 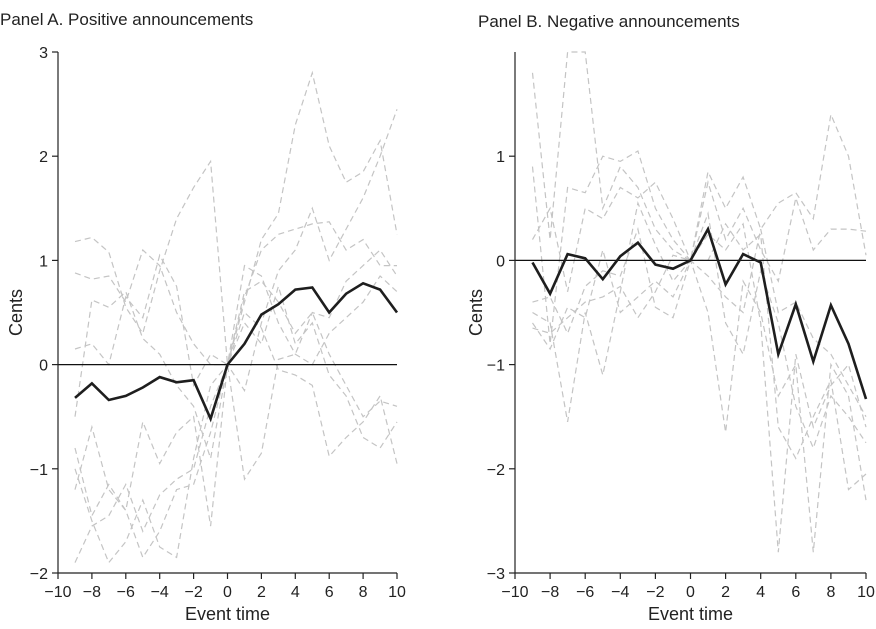 What do you see at coordinates (609, 21) in the screenshot?
I see `panel-title: Panel B. Negative announcements` at bounding box center [609, 21].